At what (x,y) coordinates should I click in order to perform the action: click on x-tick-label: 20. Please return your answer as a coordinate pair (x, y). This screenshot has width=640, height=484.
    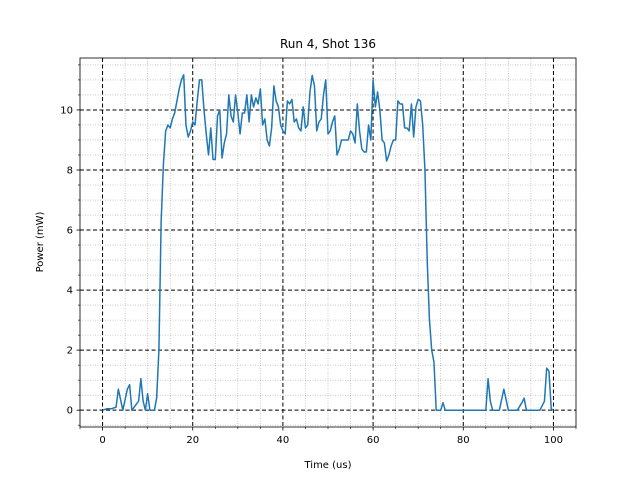
    Looking at the image, I should click on (192, 440).